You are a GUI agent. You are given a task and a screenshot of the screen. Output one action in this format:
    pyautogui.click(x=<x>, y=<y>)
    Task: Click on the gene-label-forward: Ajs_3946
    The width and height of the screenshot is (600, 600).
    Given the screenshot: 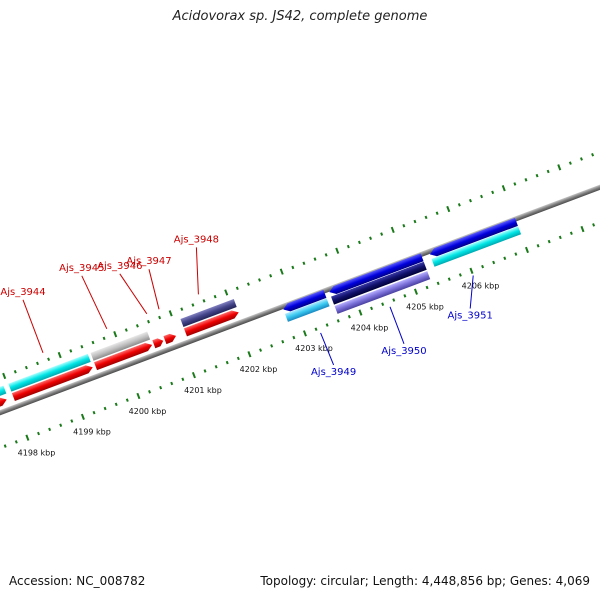 What is the action you would take?
    pyautogui.click(x=119, y=266)
    